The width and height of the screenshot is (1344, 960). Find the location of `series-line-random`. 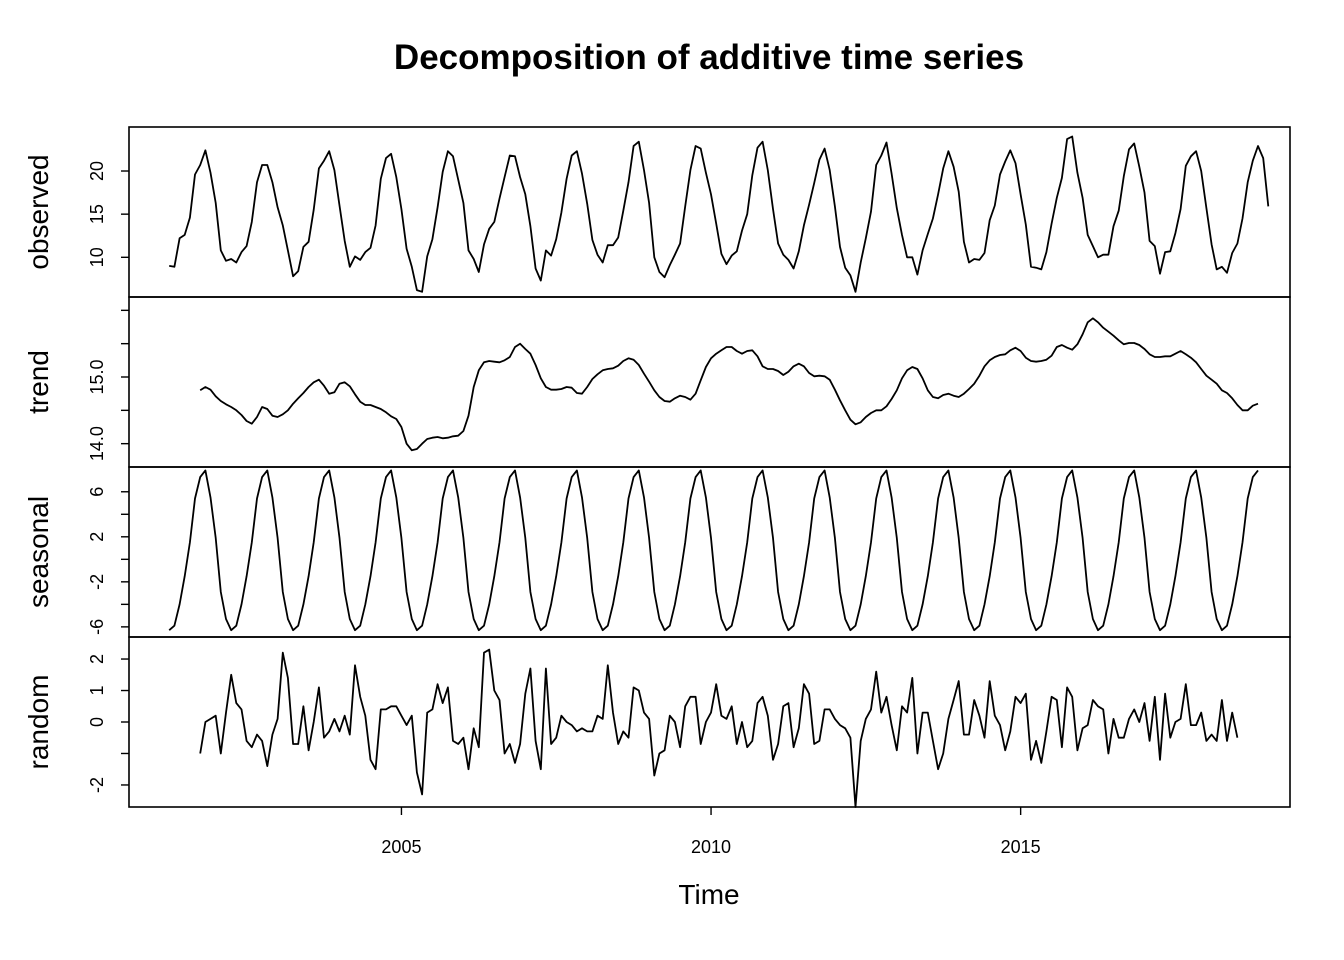

series-line-random is located at coordinates (719, 728).